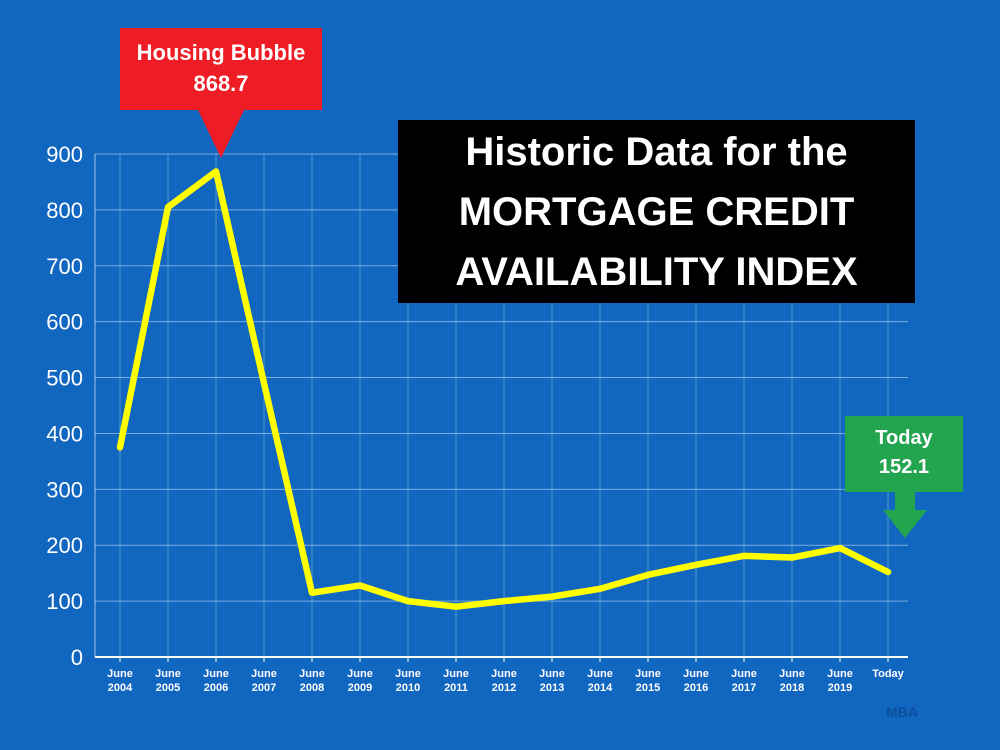 This screenshot has width=1000, height=750. Describe the element at coordinates (648, 688) in the screenshot. I see `x-axis-tick-label: 2015` at that location.